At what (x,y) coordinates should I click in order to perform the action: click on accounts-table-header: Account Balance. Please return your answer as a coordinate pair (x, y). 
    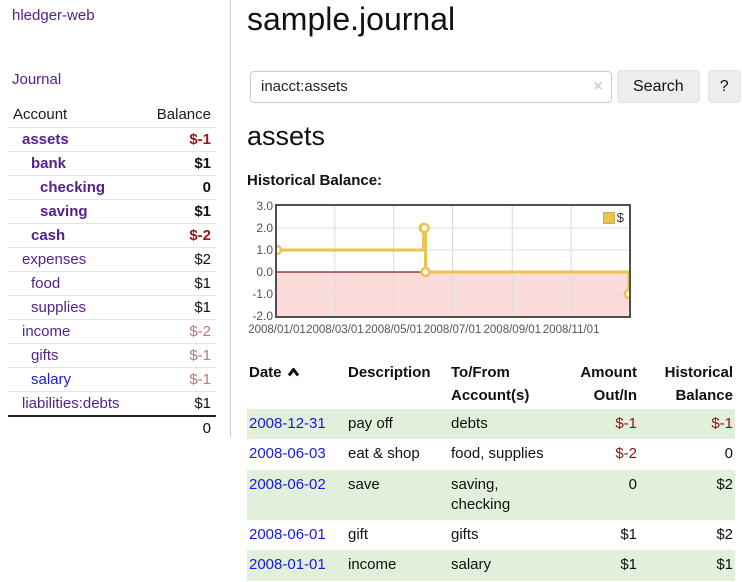
    Looking at the image, I should click on (112, 114).